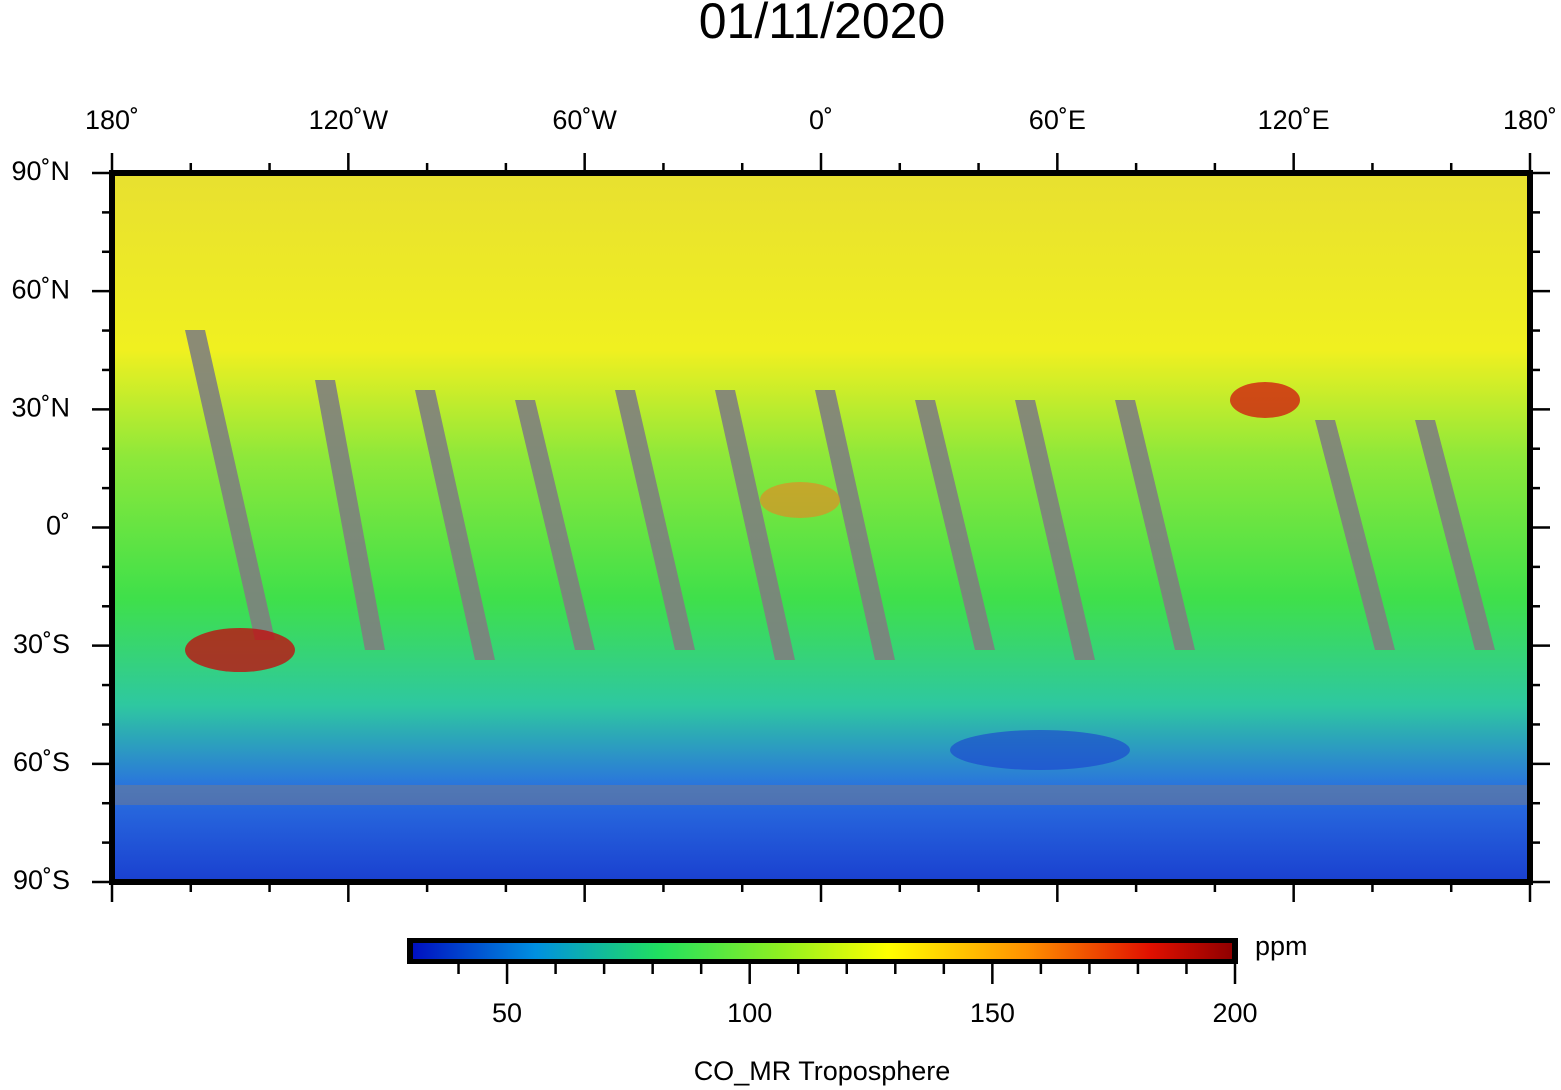 This screenshot has width=1561, height=1090. Describe the element at coordinates (40, 407) in the screenshot. I see `y-tick-label: 30˚N` at that location.